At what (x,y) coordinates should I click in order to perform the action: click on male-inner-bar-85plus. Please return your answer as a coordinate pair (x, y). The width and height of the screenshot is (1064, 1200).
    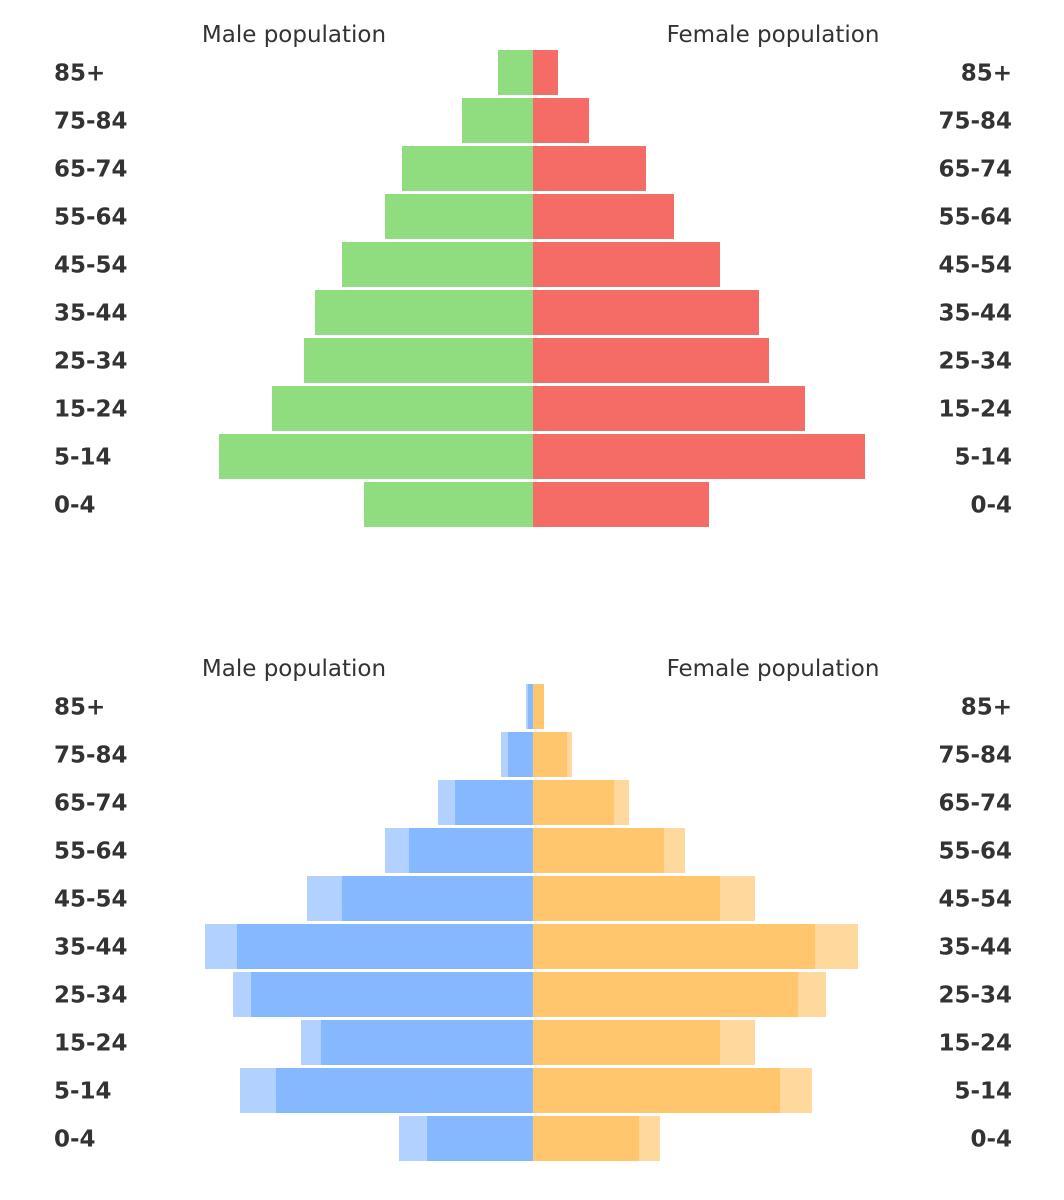
    Looking at the image, I should click on (530, 706).